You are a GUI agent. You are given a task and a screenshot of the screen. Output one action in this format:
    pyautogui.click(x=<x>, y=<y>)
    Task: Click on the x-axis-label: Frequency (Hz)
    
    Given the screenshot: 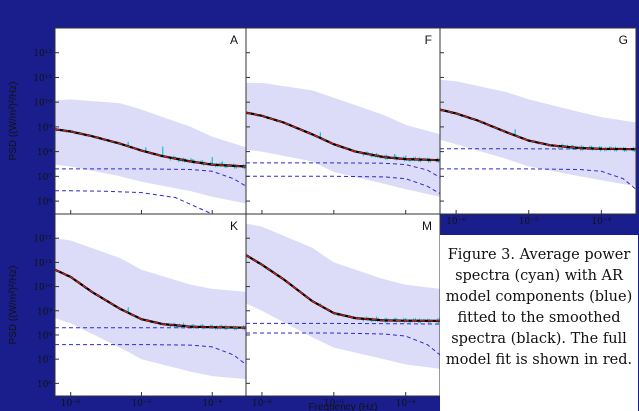 What is the action you would take?
    pyautogui.click(x=343, y=406)
    